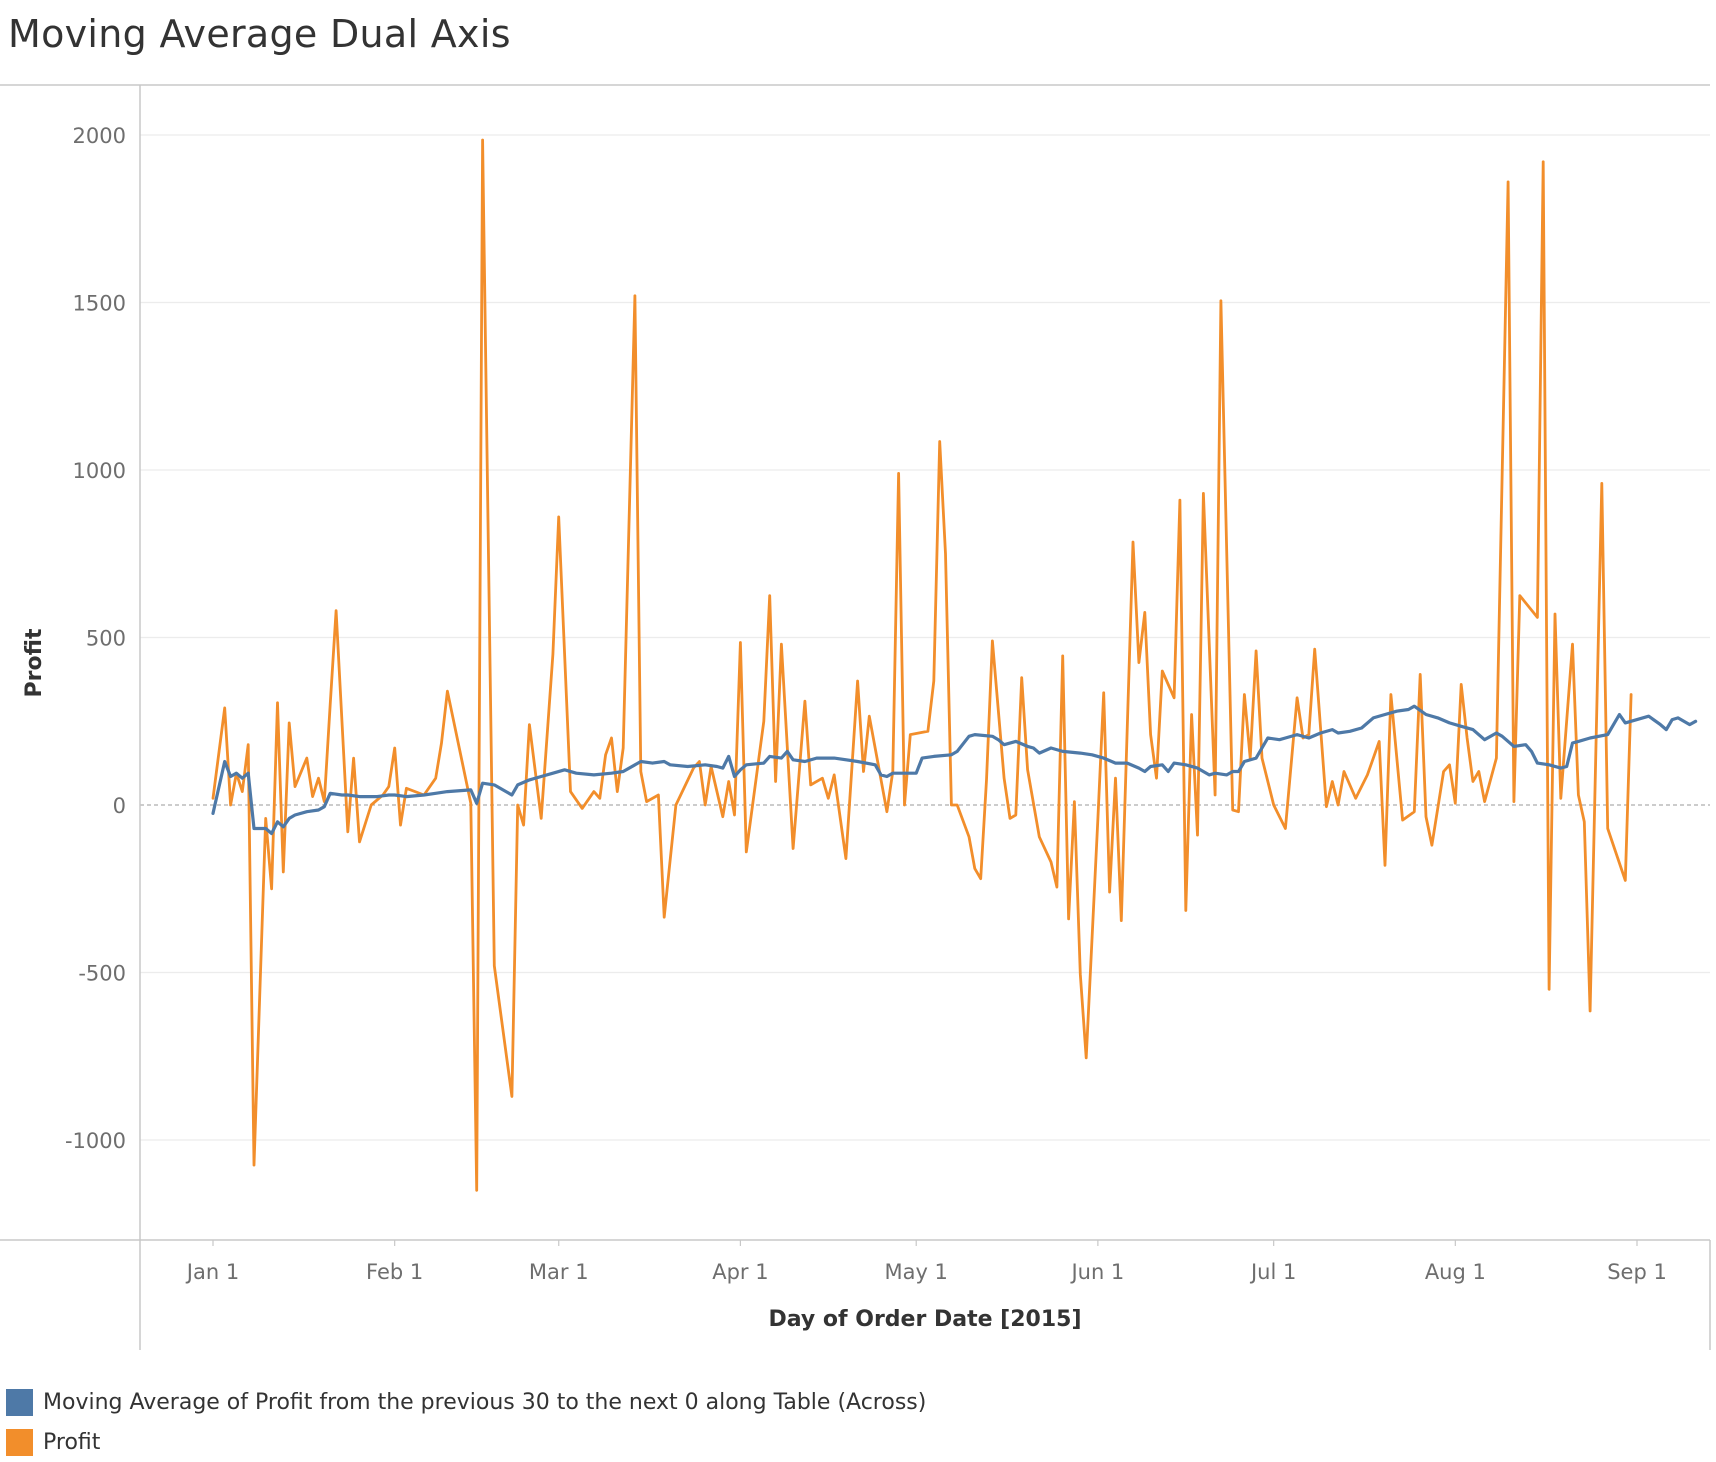  Describe the element at coordinates (106, 639) in the screenshot. I see `y-tick-label-500: 500` at that location.